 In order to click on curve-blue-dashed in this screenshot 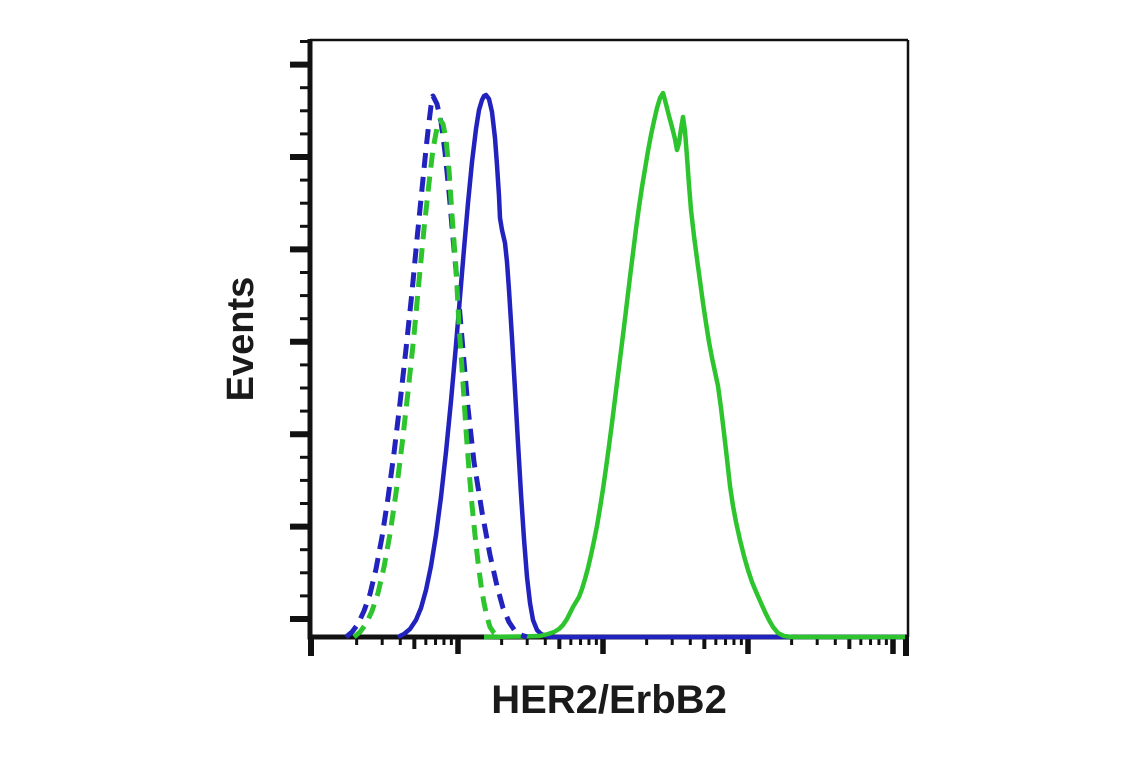, I will do `click(436, 366)`.